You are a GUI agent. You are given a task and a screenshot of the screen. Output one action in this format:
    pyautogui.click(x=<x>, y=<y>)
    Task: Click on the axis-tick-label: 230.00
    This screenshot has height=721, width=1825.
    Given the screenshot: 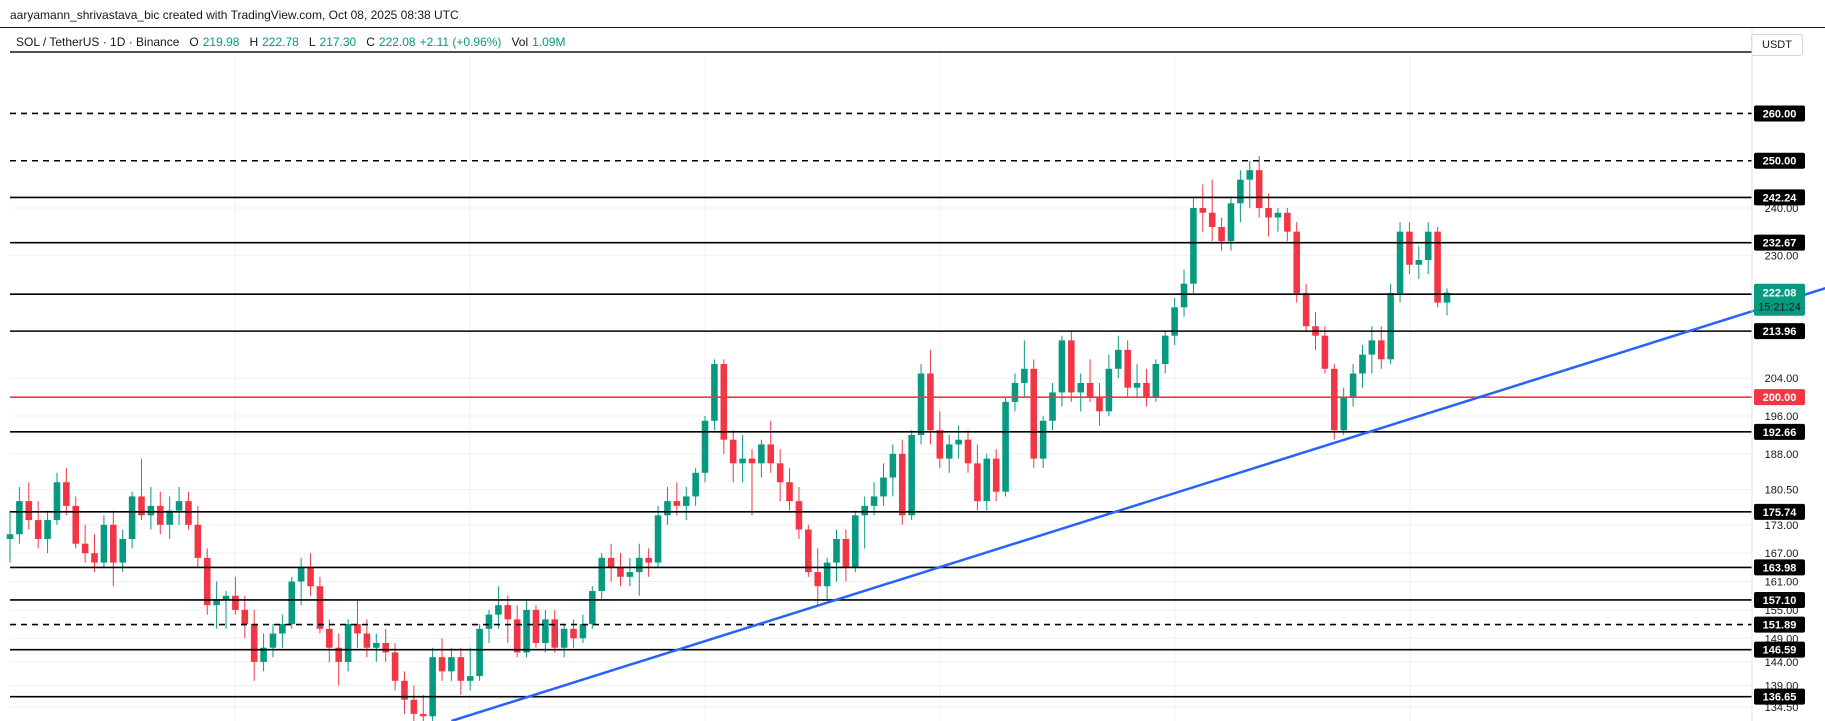 What is the action you would take?
    pyautogui.click(x=1782, y=256)
    